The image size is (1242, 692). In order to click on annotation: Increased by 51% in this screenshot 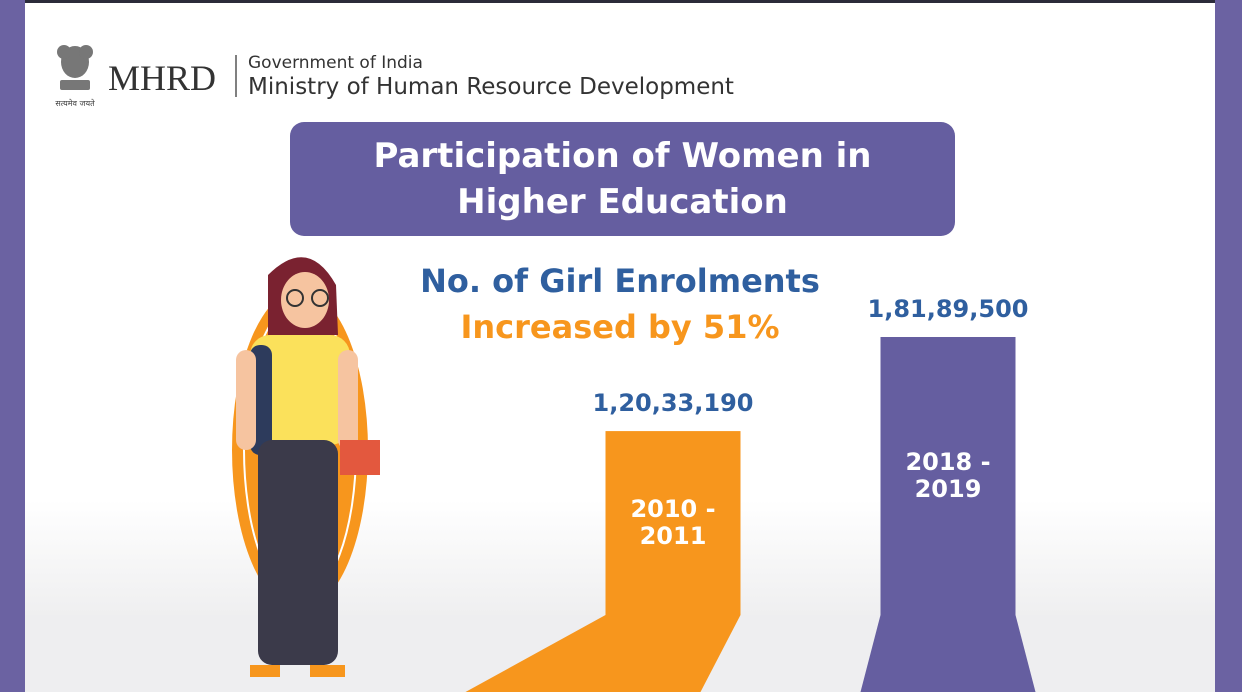, I will do `click(619, 327)`.